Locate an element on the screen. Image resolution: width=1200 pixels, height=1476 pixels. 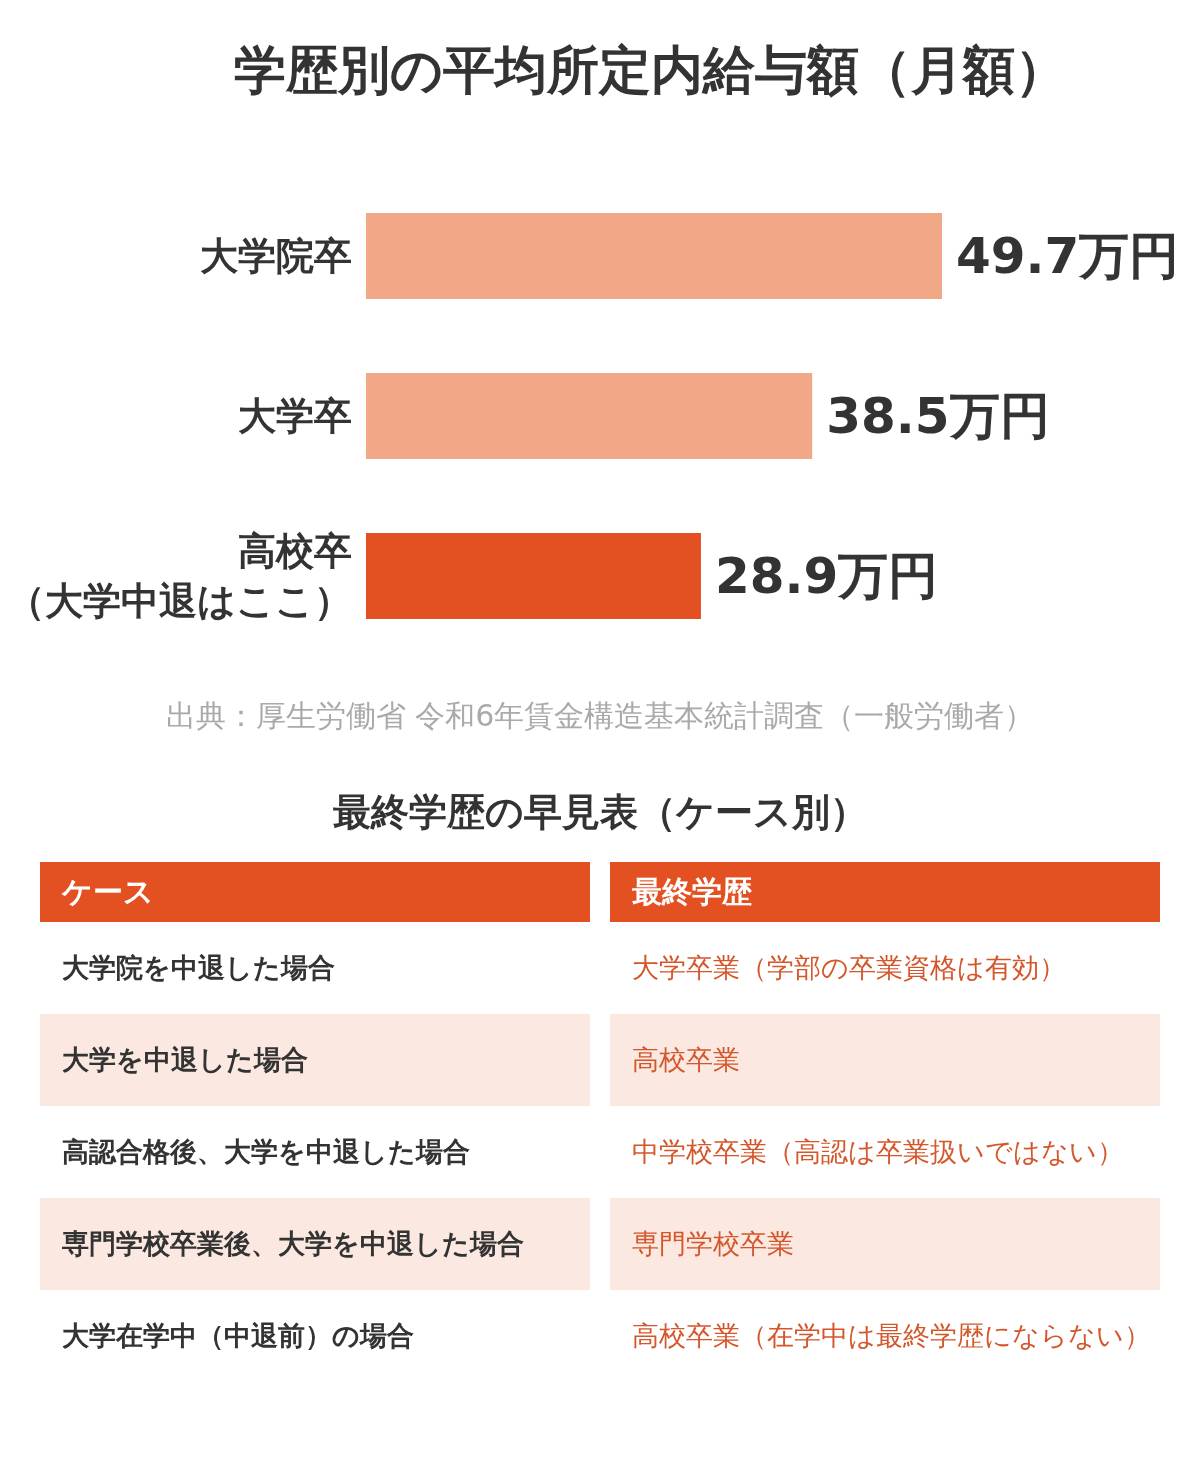
text: 高校卒業 is located at coordinates (885, 1060).